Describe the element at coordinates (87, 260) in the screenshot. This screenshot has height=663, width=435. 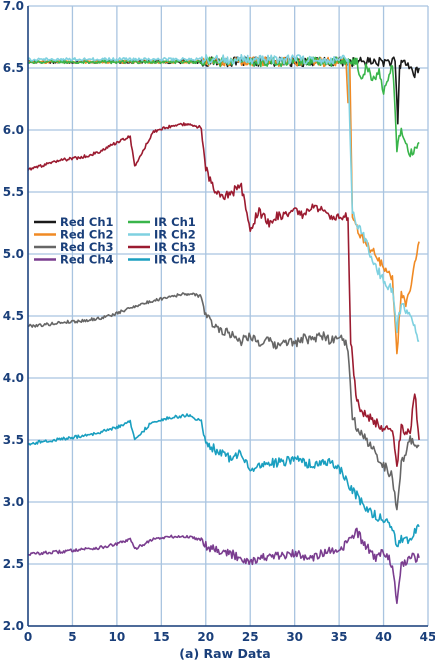
I see `legend-label: Red Ch4` at that location.